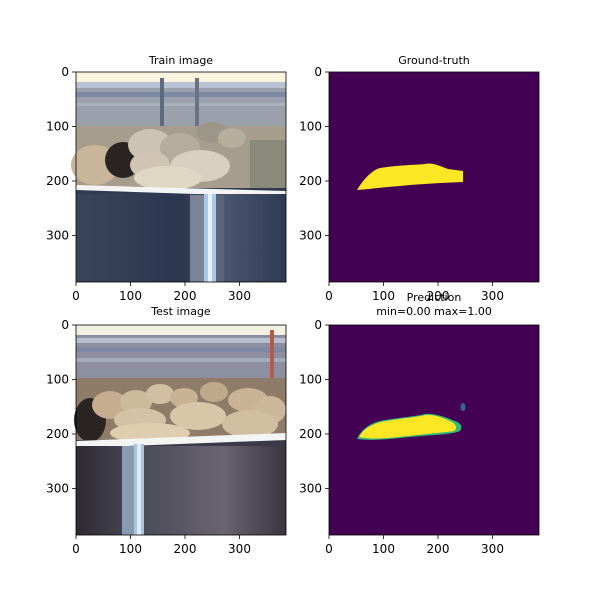  What do you see at coordinates (434, 311) in the screenshot?
I see `panel-subtitle: min=0.00 max=1.00` at bounding box center [434, 311].